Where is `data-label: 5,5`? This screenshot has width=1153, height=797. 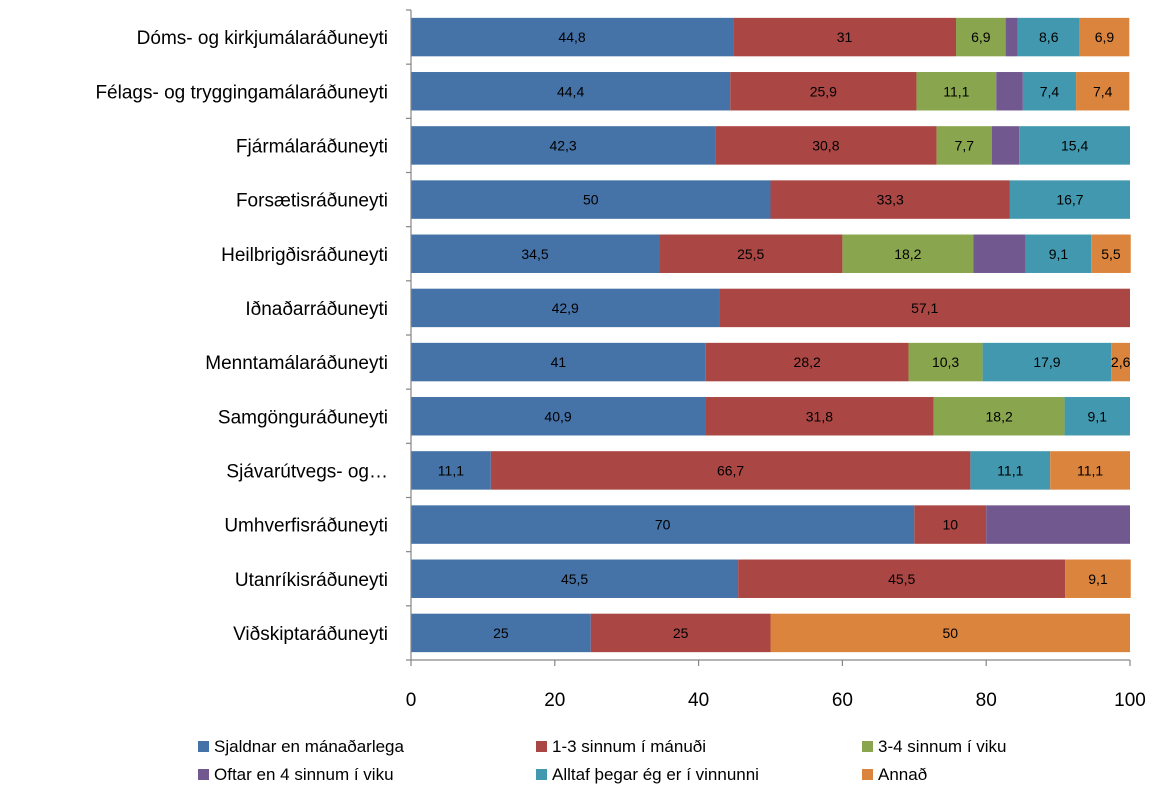
data-label: 5,5 is located at coordinates (1111, 254).